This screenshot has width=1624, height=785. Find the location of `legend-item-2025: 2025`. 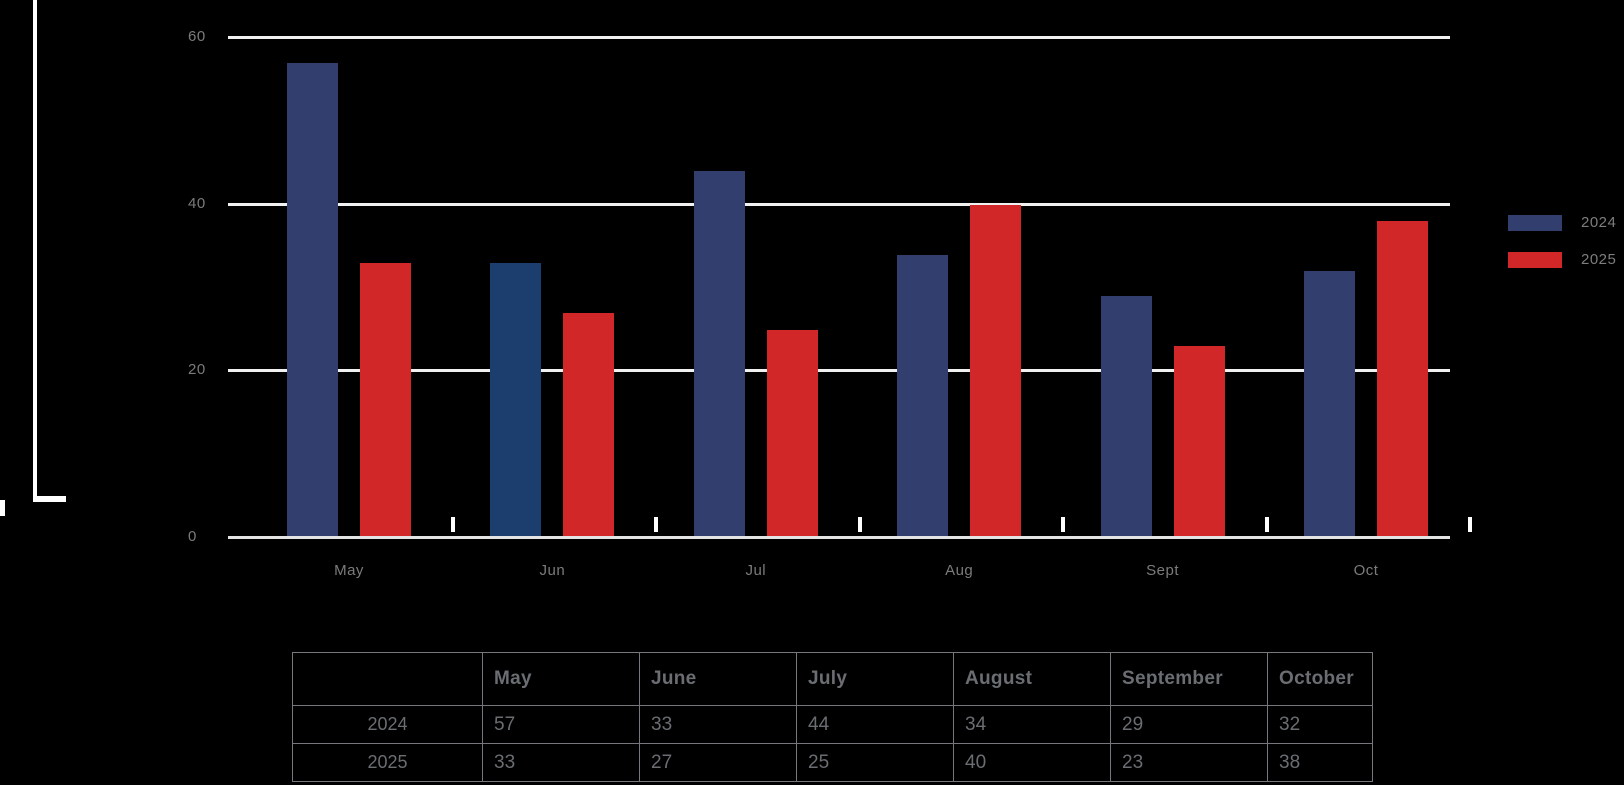

legend-item-2025: 2025 is located at coordinates (1562, 259).